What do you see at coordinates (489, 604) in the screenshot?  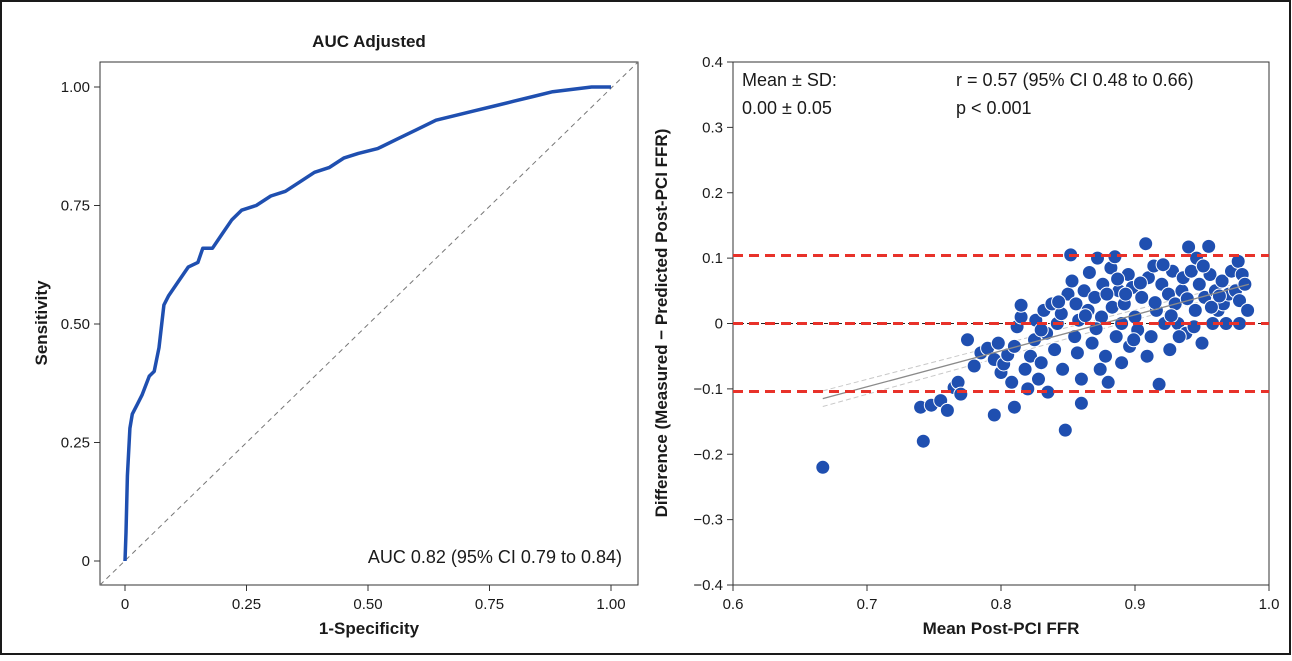 I see `roc-x-tick-label: 0.75` at bounding box center [489, 604].